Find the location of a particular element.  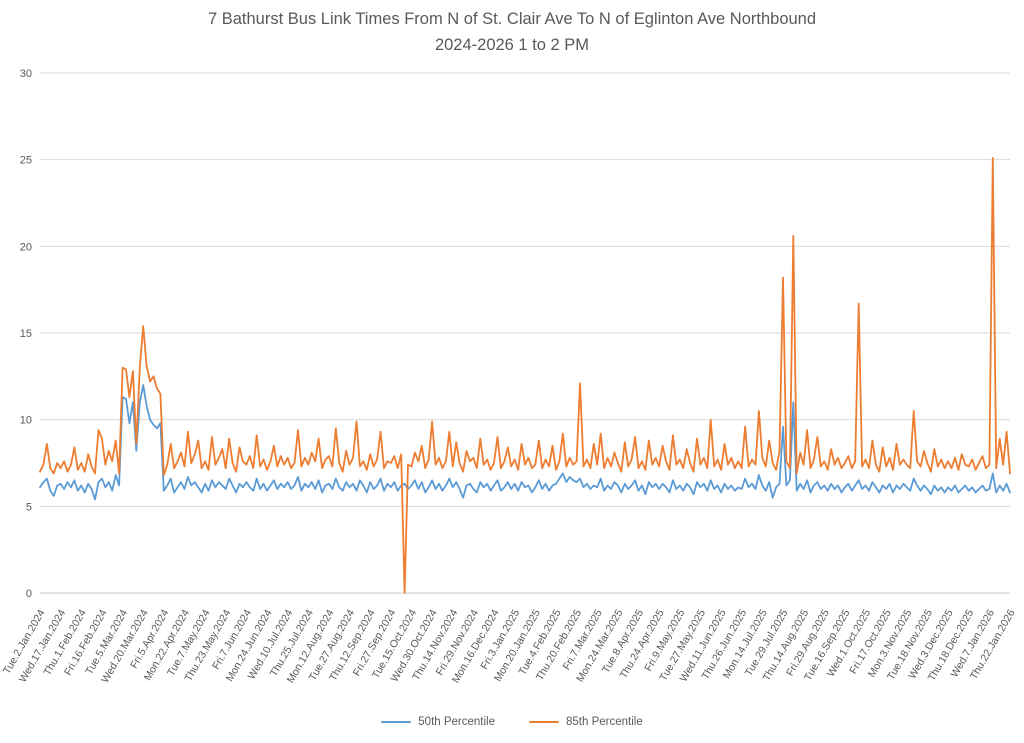

y-axis-tick-label: 15 is located at coordinates (26, 334).